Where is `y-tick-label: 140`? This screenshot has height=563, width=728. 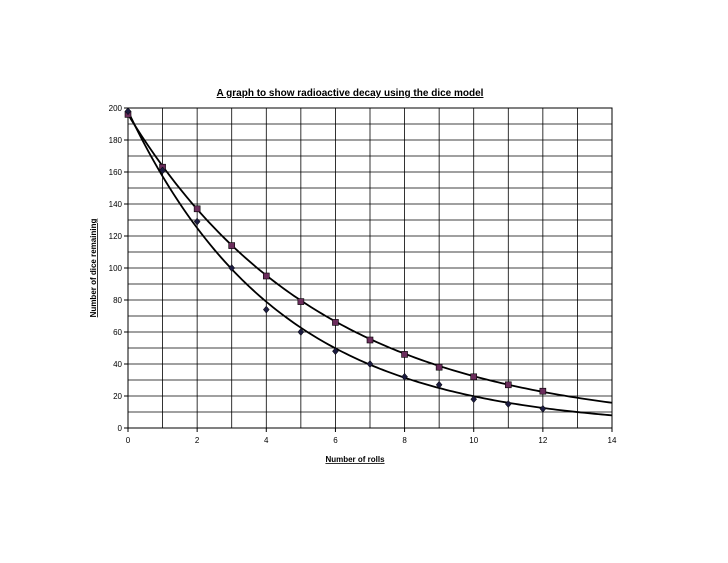 y-tick-label: 140 is located at coordinates (116, 204).